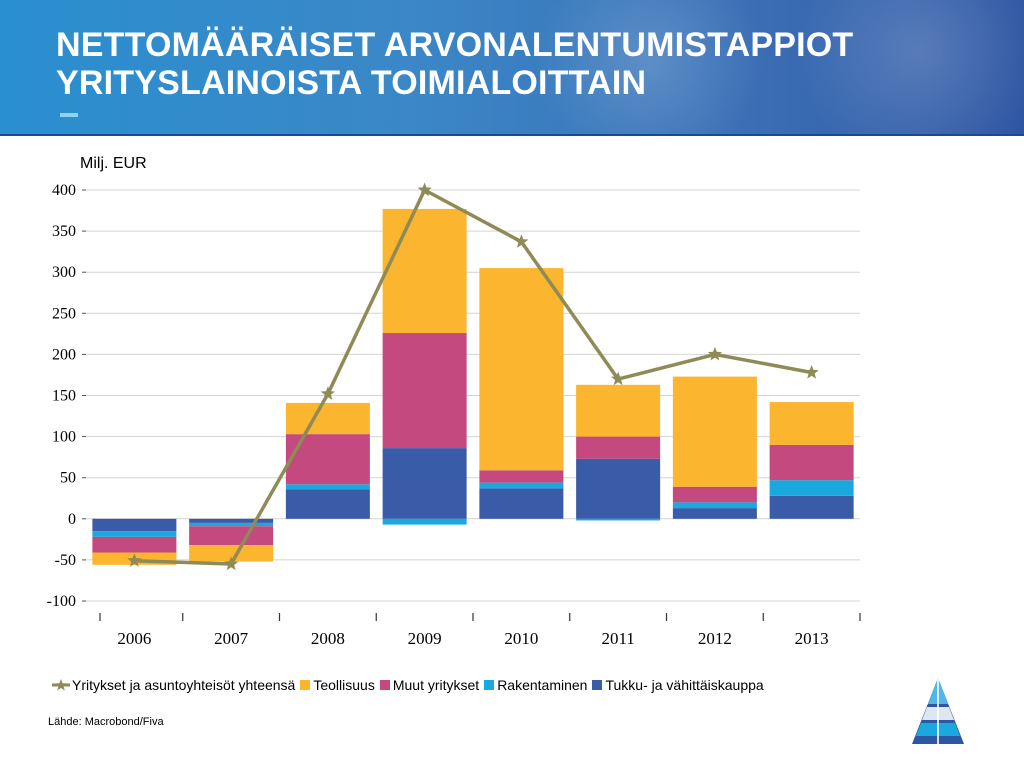  I want to click on y-tick-label: 100, so click(64, 437).